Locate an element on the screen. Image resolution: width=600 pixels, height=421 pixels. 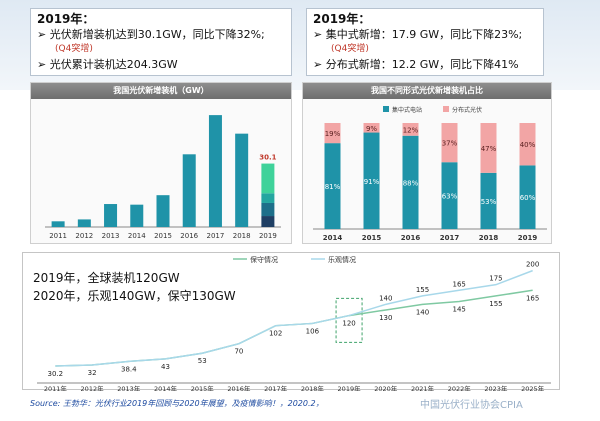
chart3-data-label-conservative-11: 145 is located at coordinates (459, 310).